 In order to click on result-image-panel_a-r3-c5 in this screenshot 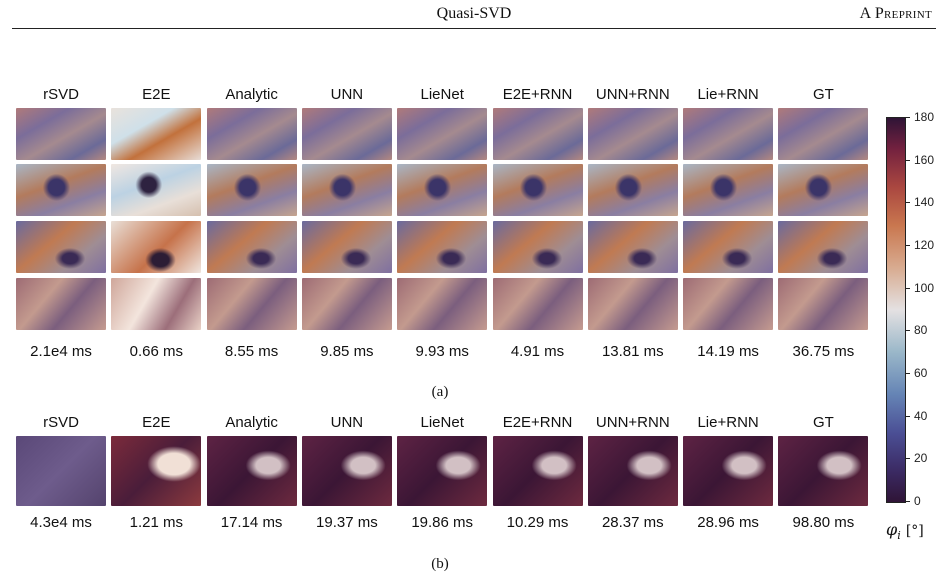, I will do `click(537, 304)`.